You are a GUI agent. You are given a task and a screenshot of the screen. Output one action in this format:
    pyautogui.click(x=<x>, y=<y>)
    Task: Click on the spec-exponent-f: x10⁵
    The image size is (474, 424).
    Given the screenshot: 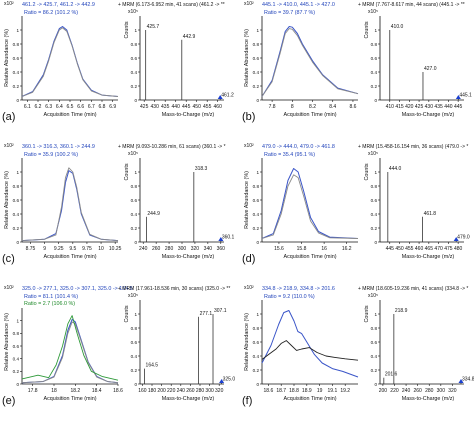 What is the action you would take?
    pyautogui.click(x=373, y=296)
    